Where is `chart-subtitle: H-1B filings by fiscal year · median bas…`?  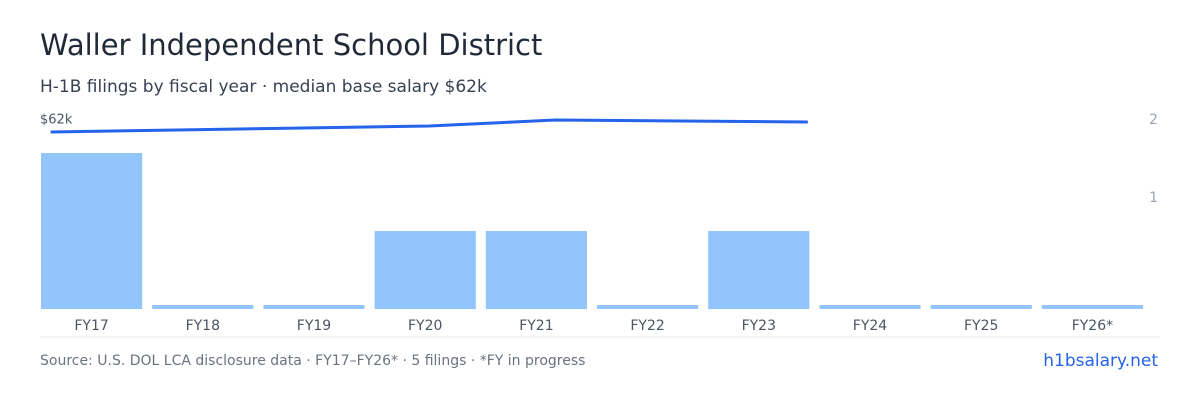
chart-subtitle: H-1B filings by fiscal year · median bas… is located at coordinates (263, 87).